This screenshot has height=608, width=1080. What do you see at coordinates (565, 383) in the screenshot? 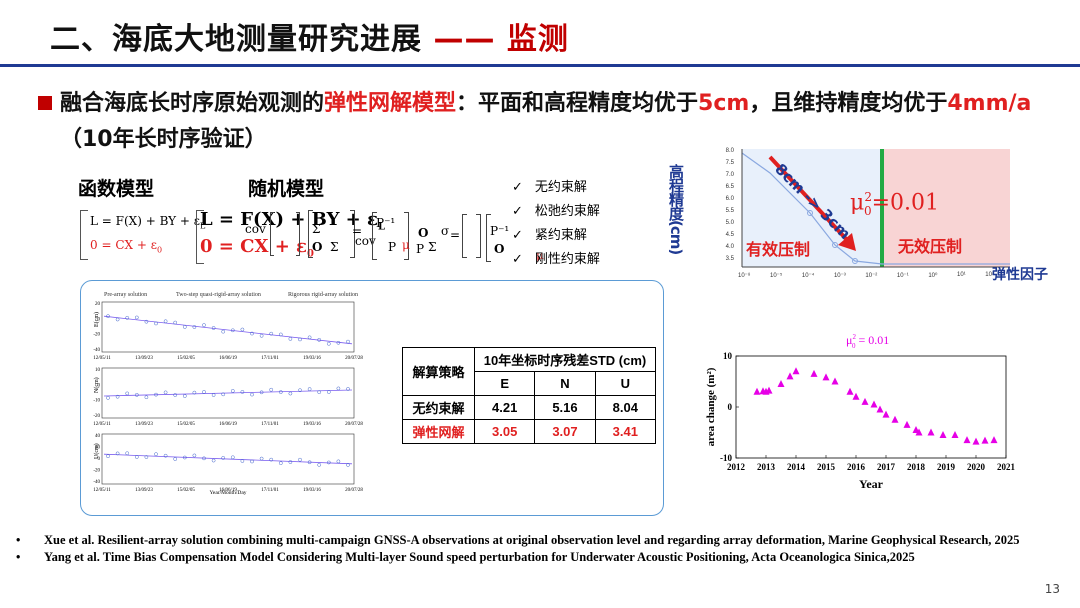
I see `col-n: N` at bounding box center [565, 383].